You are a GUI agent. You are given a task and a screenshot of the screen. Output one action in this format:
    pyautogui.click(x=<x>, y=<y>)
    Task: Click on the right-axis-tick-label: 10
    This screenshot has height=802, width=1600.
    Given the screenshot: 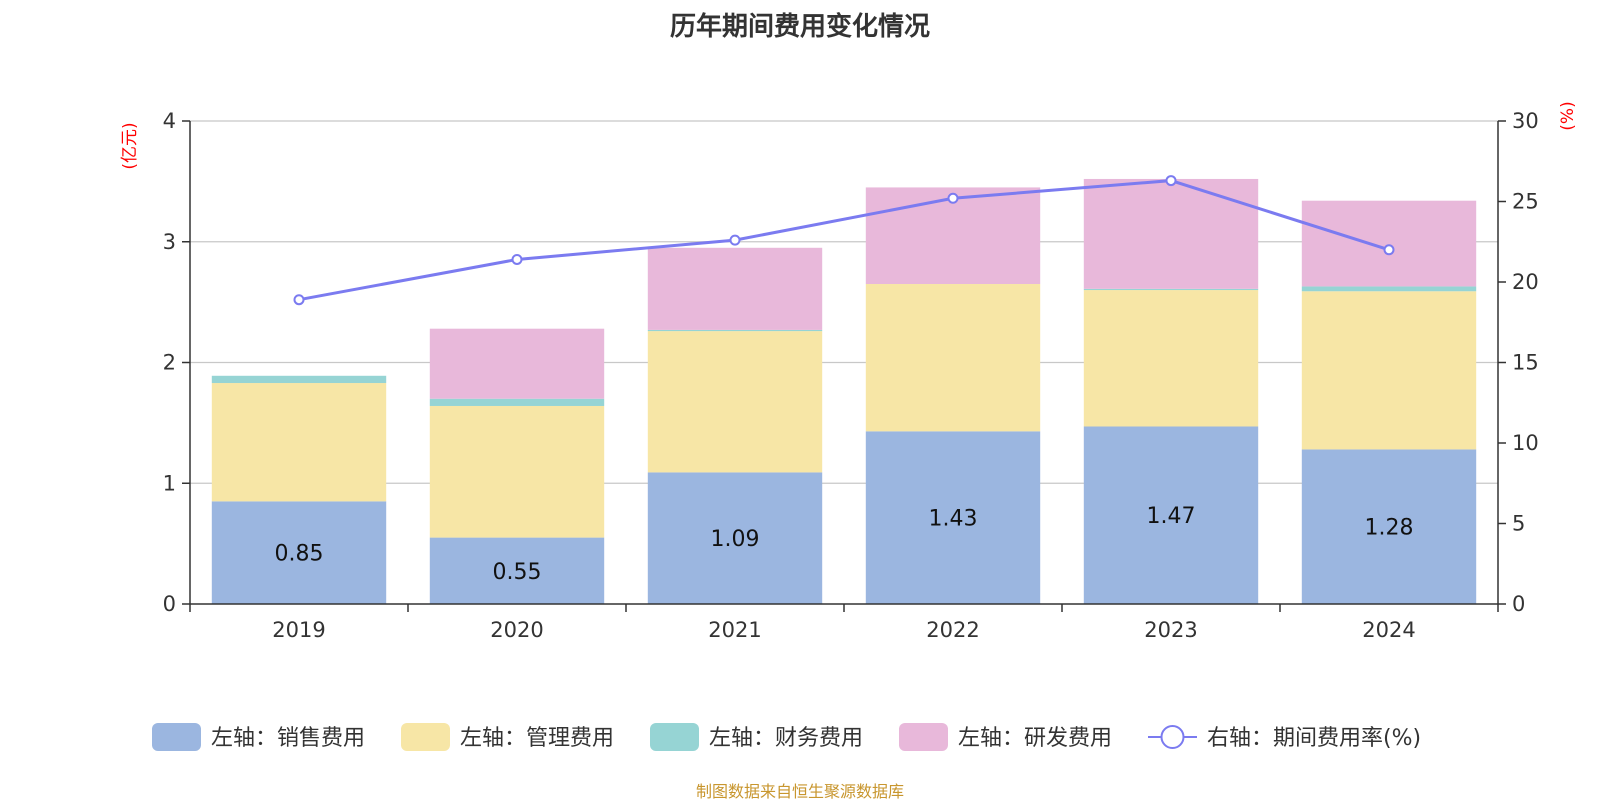 What is the action you would take?
    pyautogui.click(x=1525, y=443)
    